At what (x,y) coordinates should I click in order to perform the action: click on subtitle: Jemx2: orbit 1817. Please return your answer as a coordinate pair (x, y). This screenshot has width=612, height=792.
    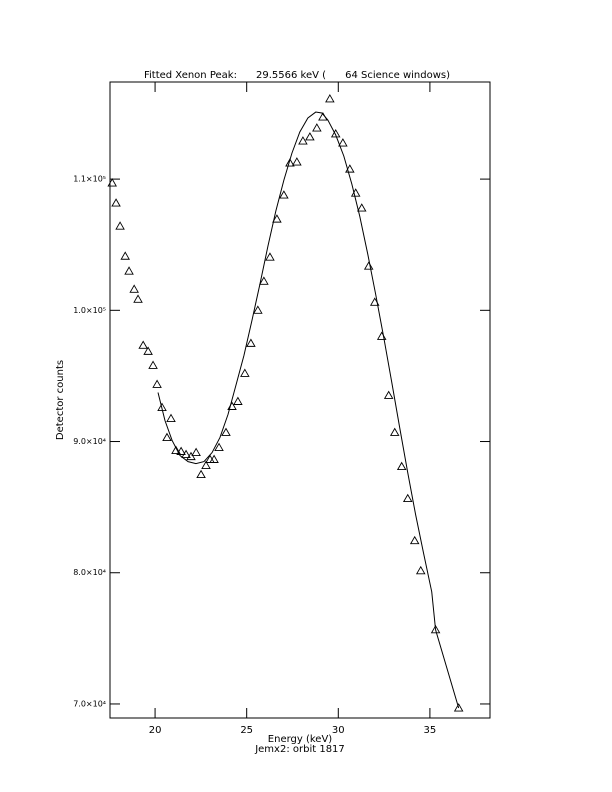
    Looking at the image, I should click on (299, 749).